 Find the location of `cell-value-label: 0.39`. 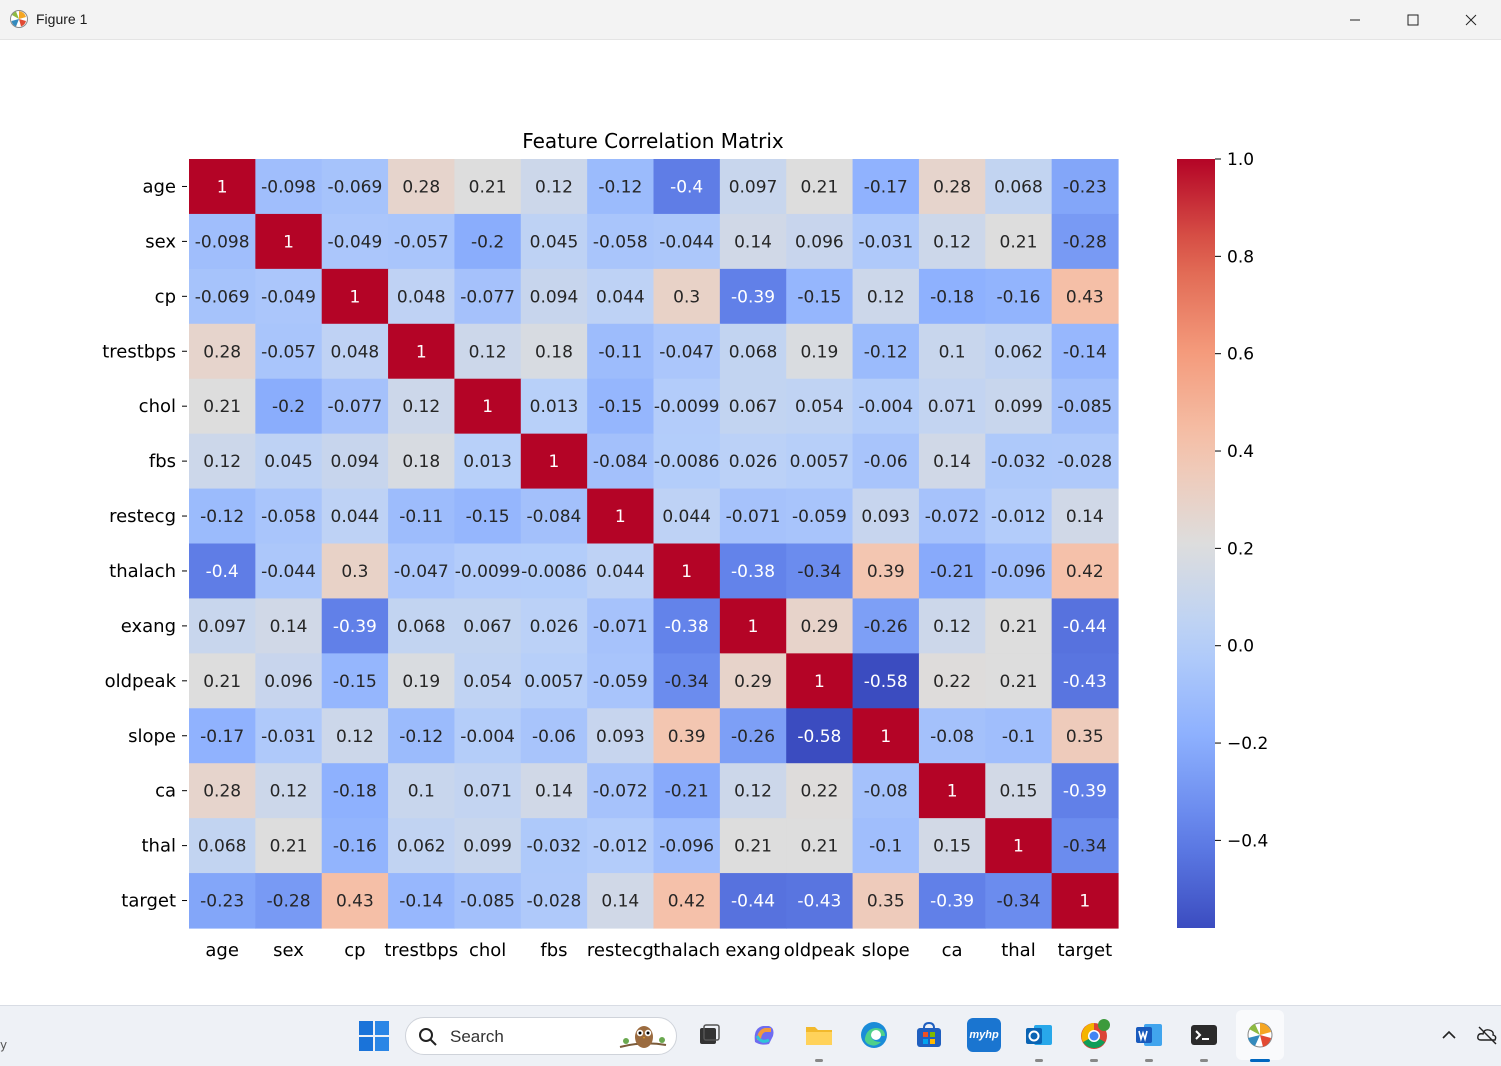

cell-value-label: 0.39 is located at coordinates (886, 572).